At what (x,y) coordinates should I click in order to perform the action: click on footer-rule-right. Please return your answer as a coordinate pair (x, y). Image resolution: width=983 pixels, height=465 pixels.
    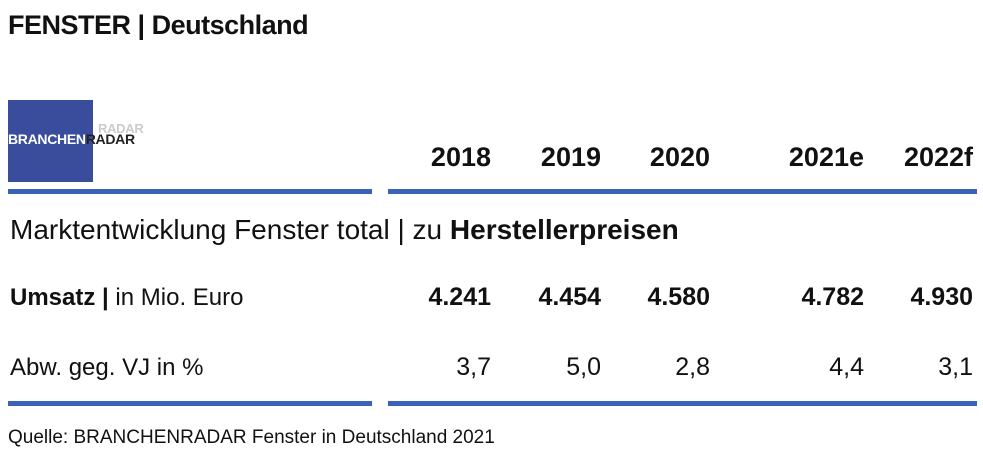
    Looking at the image, I should click on (682, 403).